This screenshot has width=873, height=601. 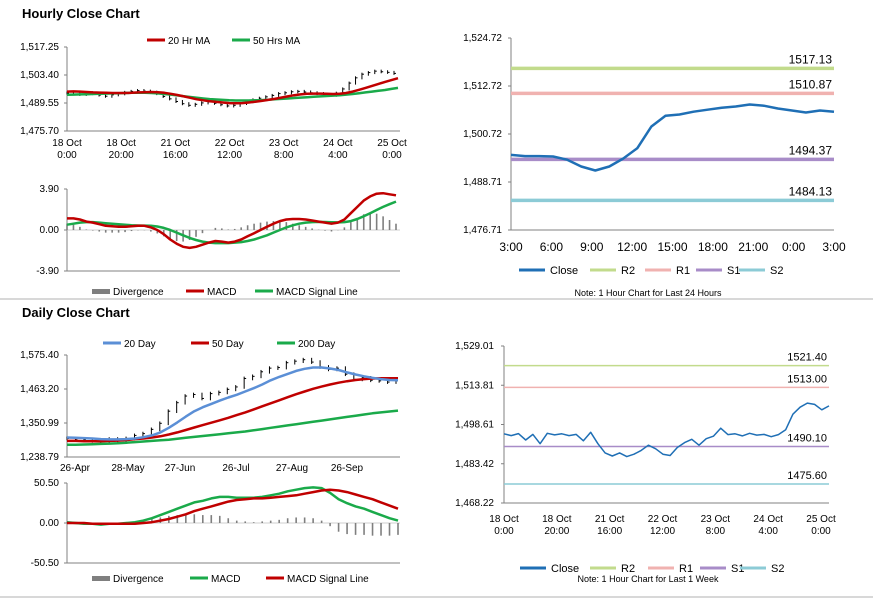 What do you see at coordinates (229, 155) in the screenshot?
I see `hourly-price-xtick-sublabel: 12:00` at bounding box center [229, 155].